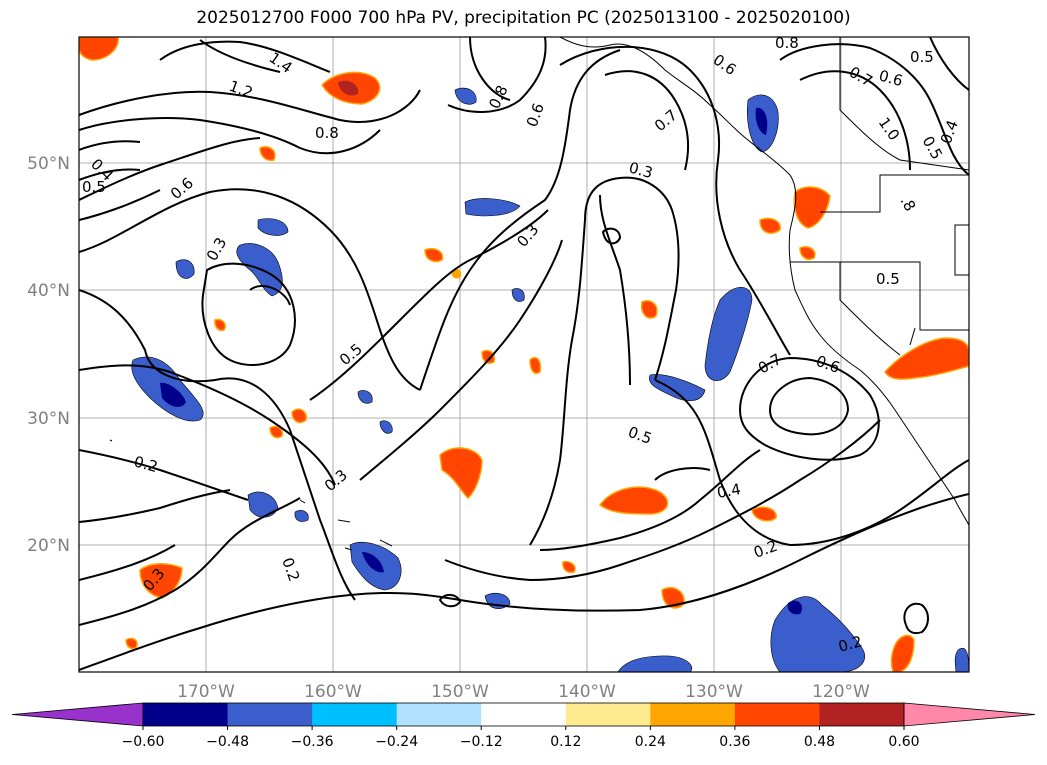 This screenshot has width=1047, height=765. Describe the element at coordinates (48, 291) in the screenshot. I see `lat-label: 40°N` at that location.